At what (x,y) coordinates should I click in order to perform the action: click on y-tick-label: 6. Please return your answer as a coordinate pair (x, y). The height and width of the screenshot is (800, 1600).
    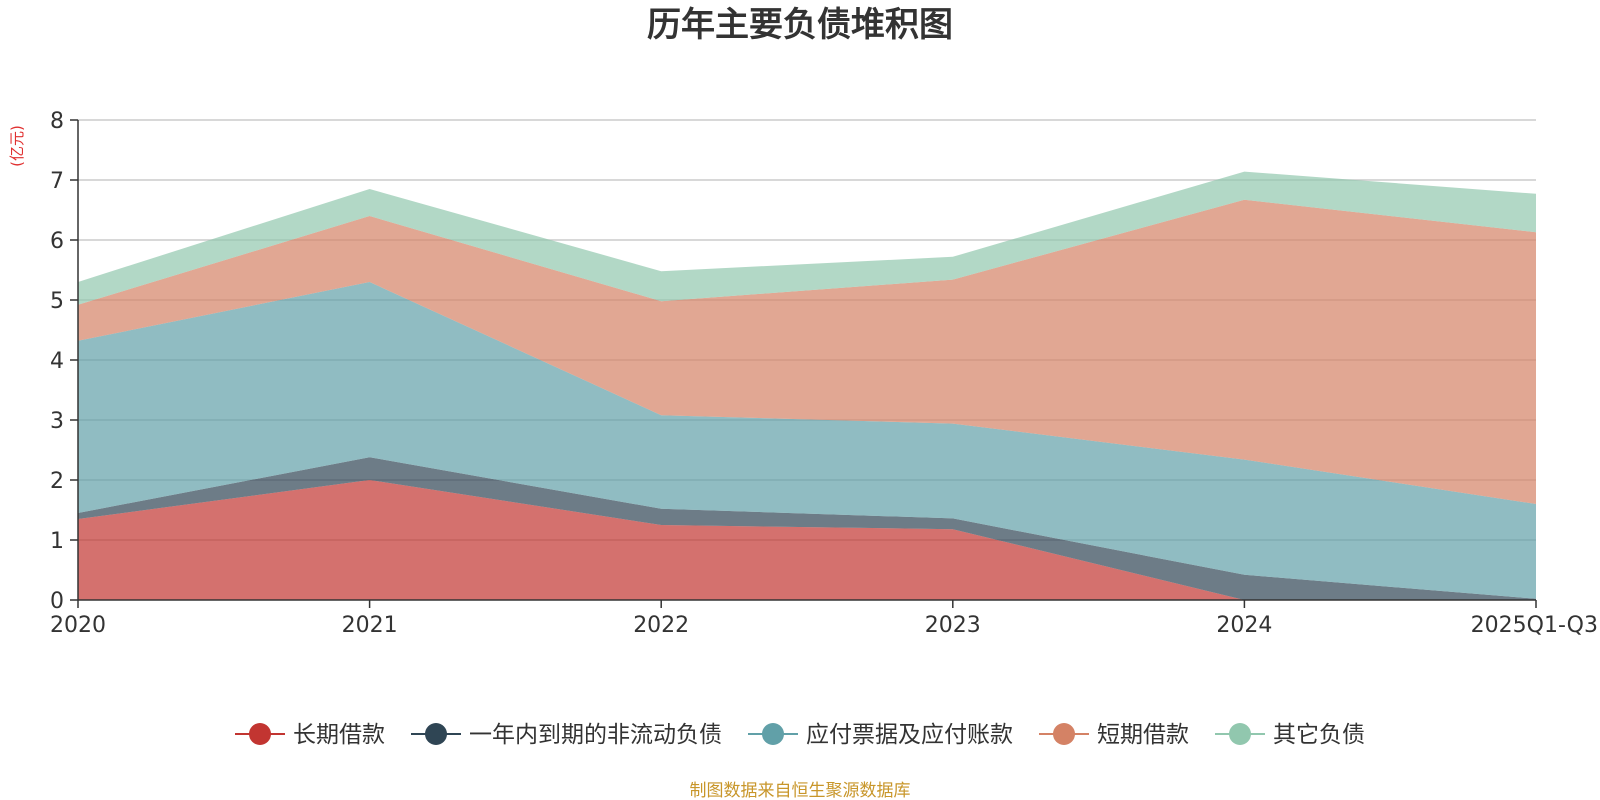
    Looking at the image, I should click on (57, 241).